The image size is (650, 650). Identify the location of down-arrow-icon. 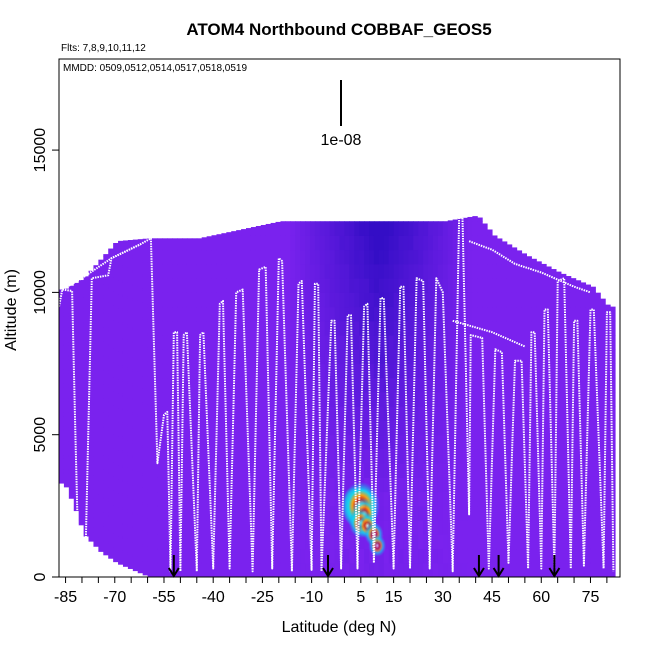
(328, 566).